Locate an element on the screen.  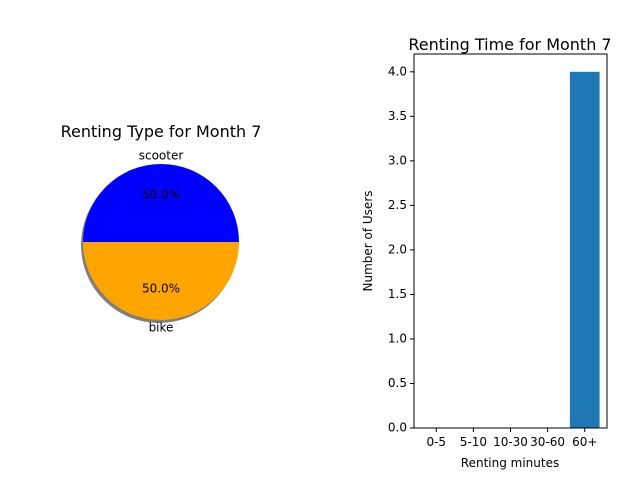
pie-title: Renting Type for Month 7 is located at coordinates (161, 131).